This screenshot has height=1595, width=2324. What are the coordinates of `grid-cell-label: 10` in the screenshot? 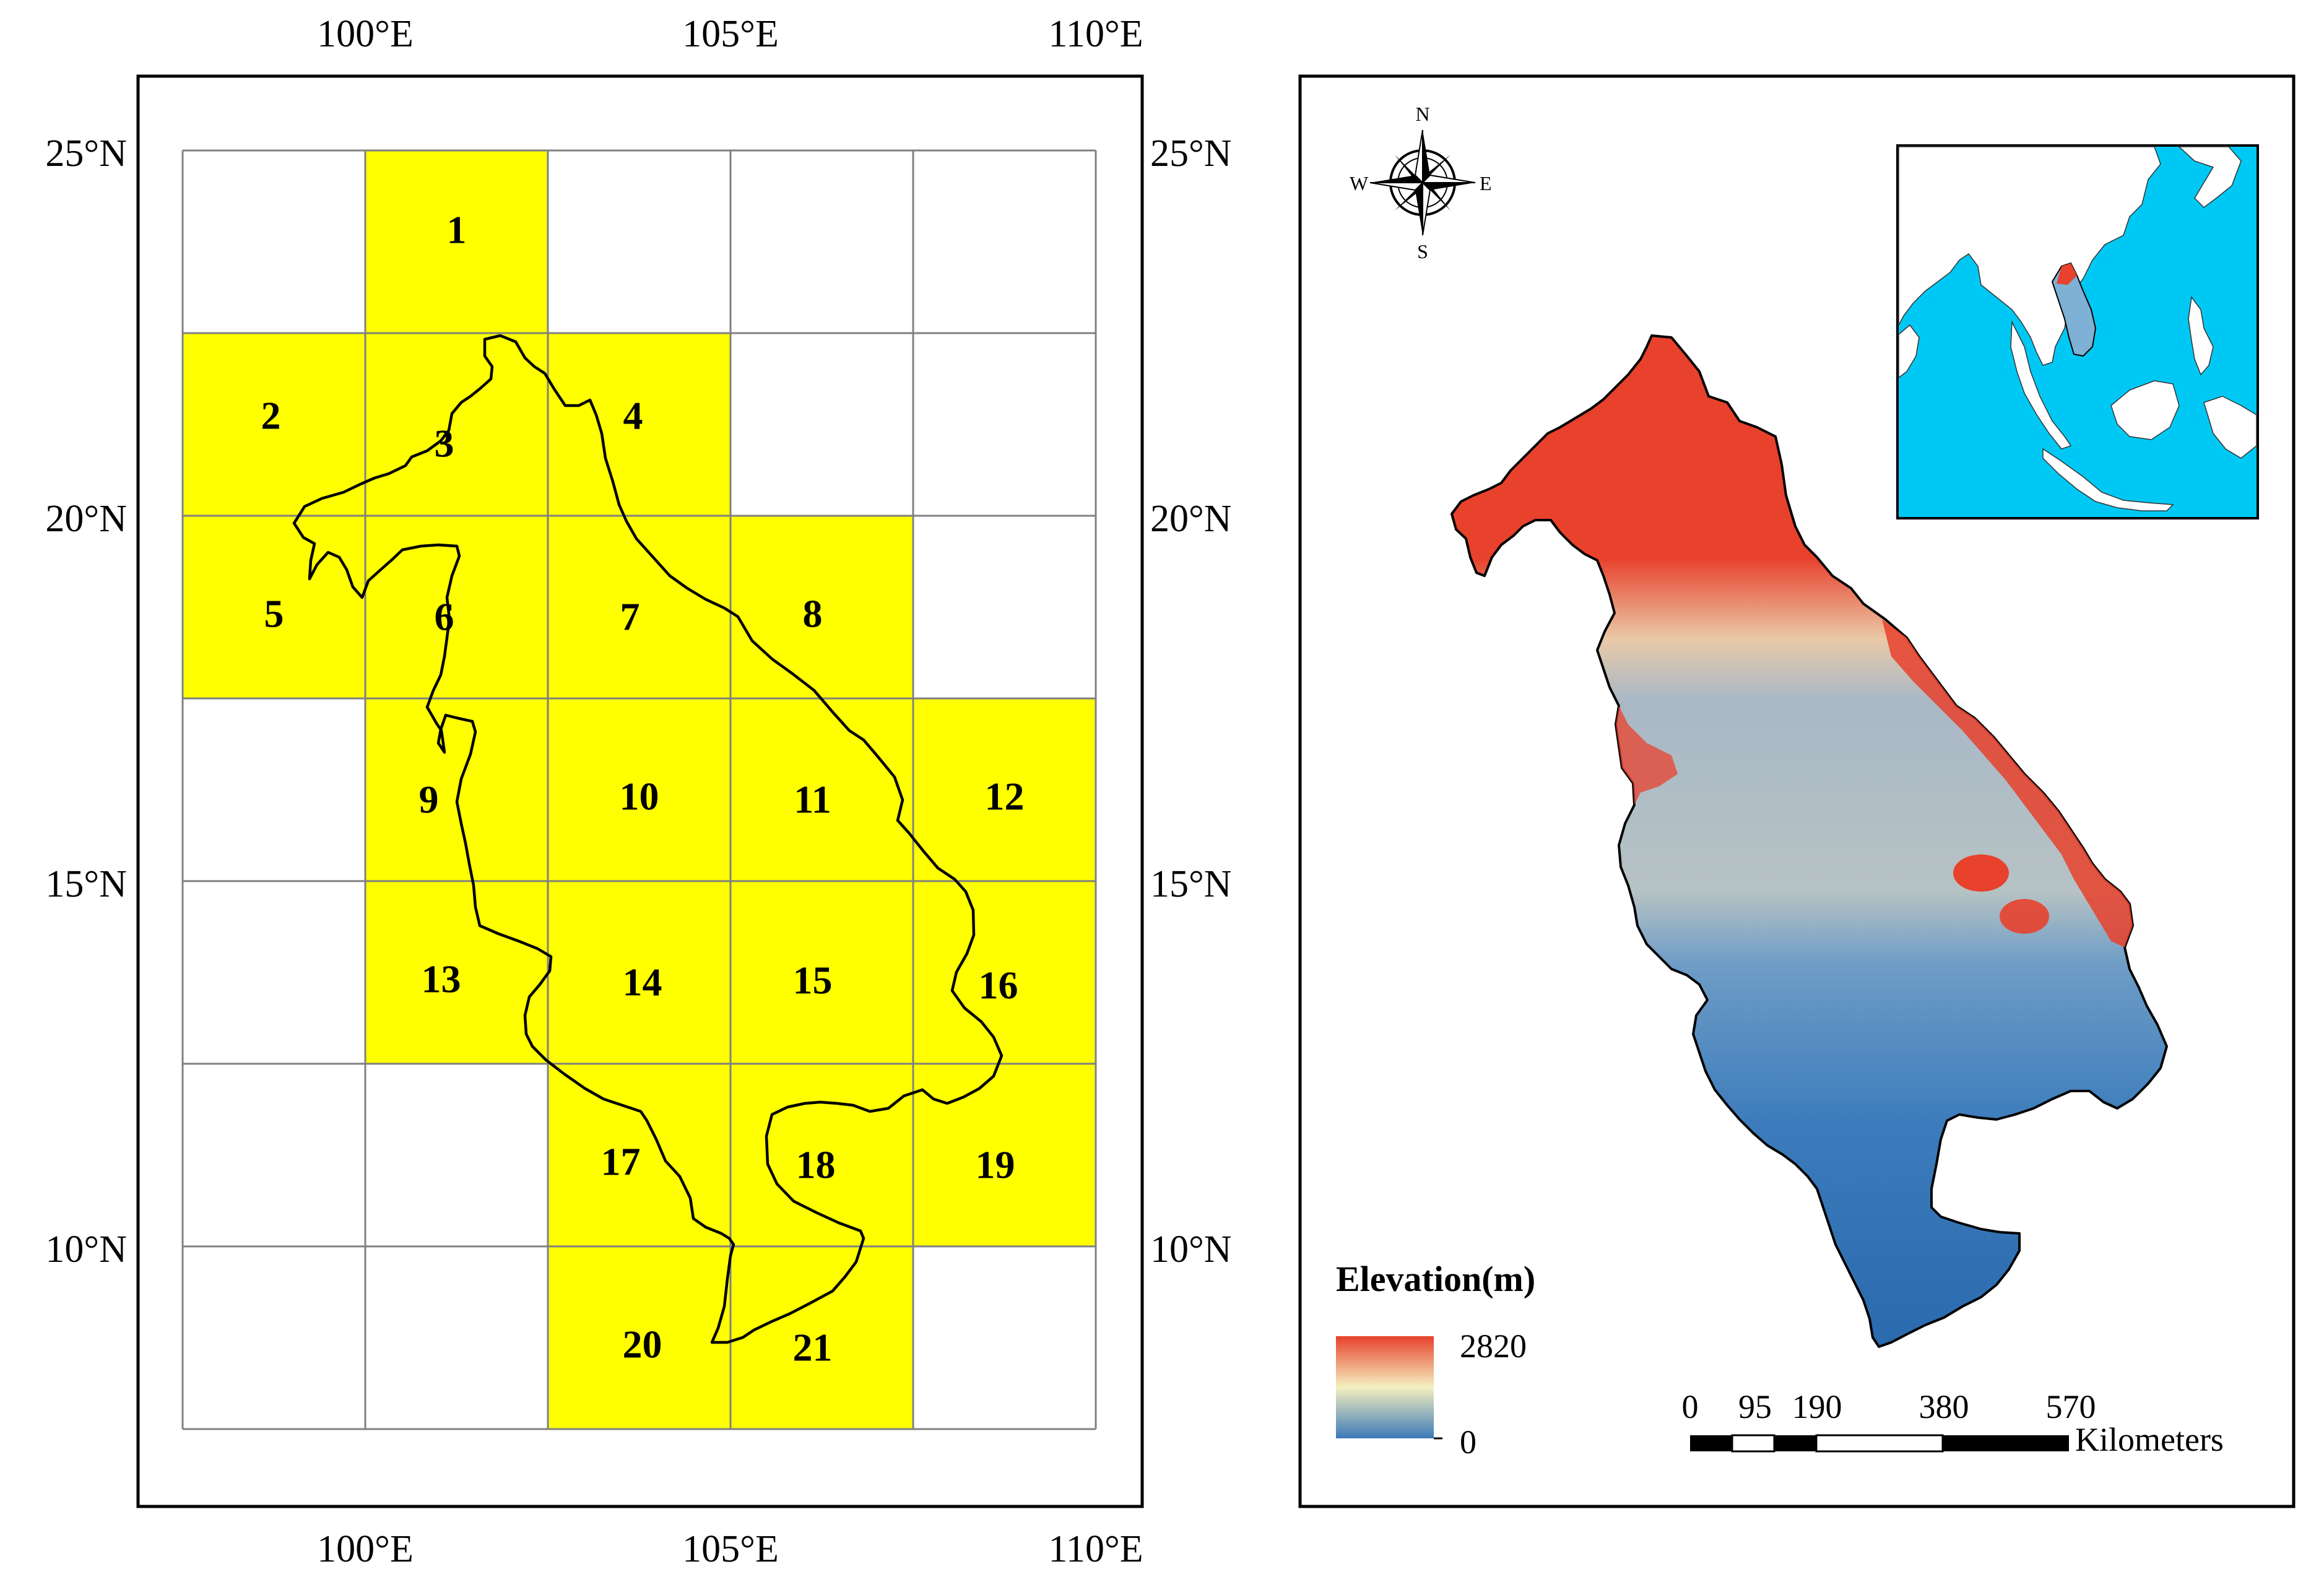 It's located at (639, 797).